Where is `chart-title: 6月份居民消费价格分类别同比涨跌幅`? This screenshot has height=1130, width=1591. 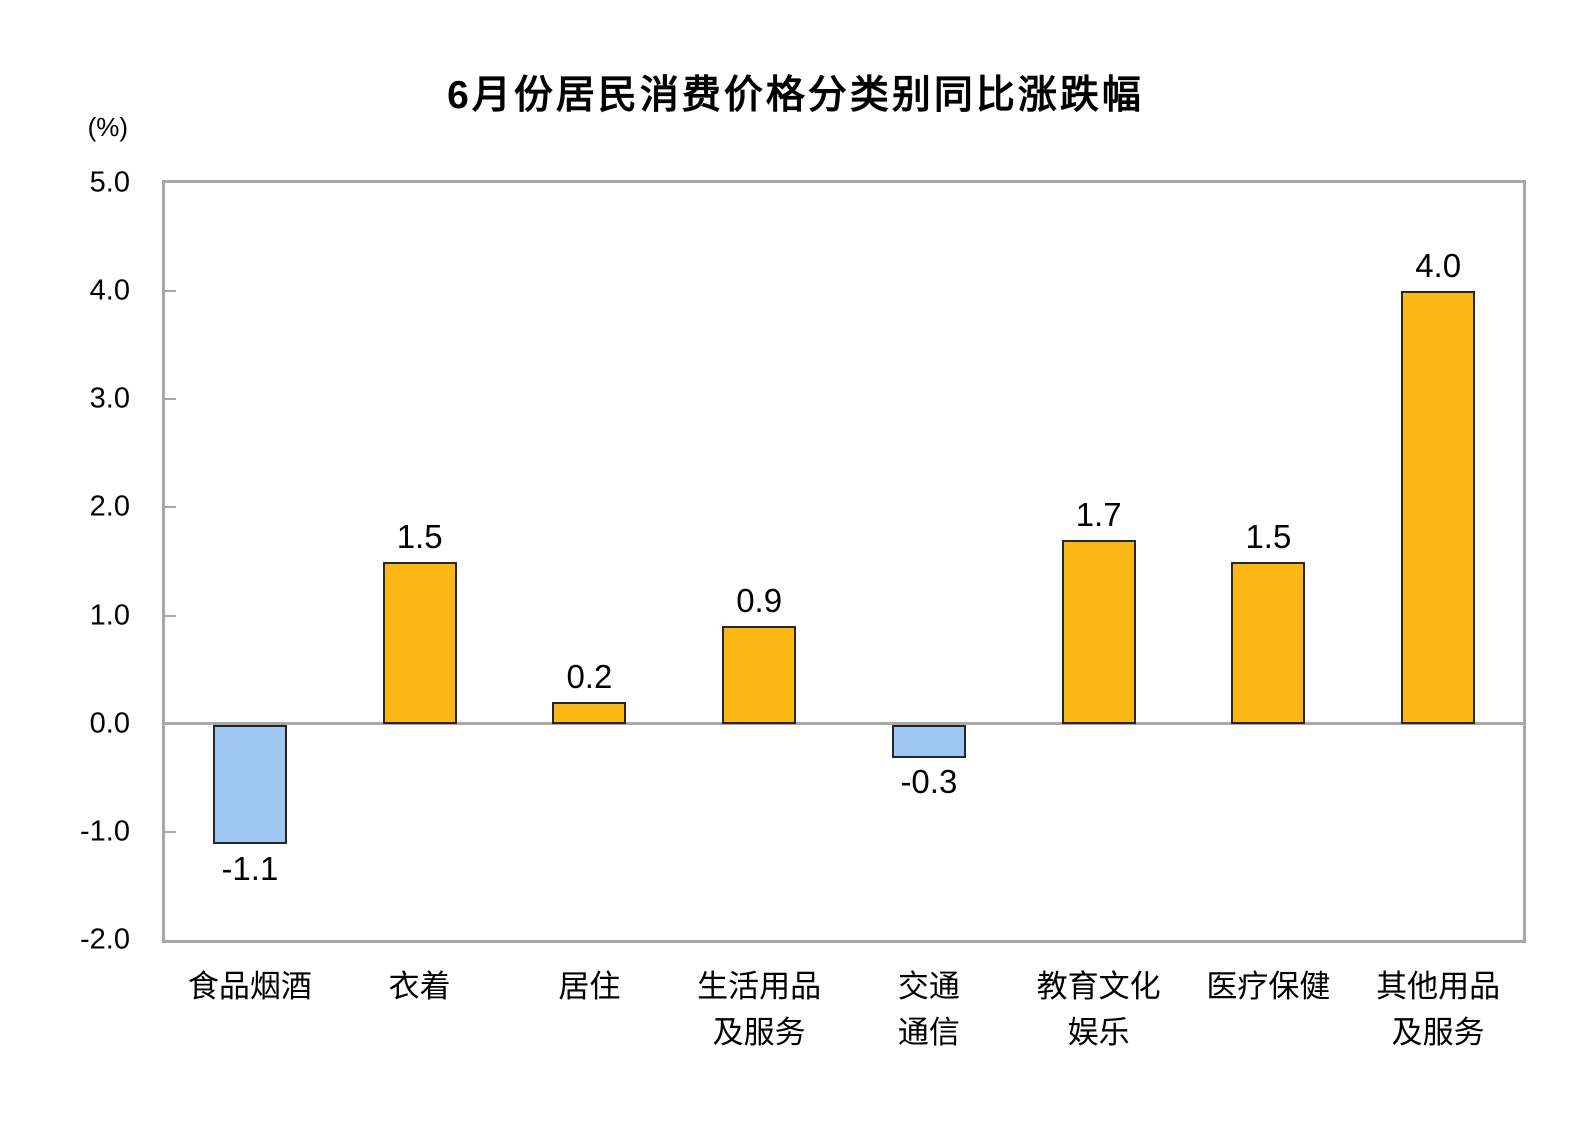
chart-title: 6月份居民消费价格分类别同比涨跌幅 is located at coordinates (795, 95).